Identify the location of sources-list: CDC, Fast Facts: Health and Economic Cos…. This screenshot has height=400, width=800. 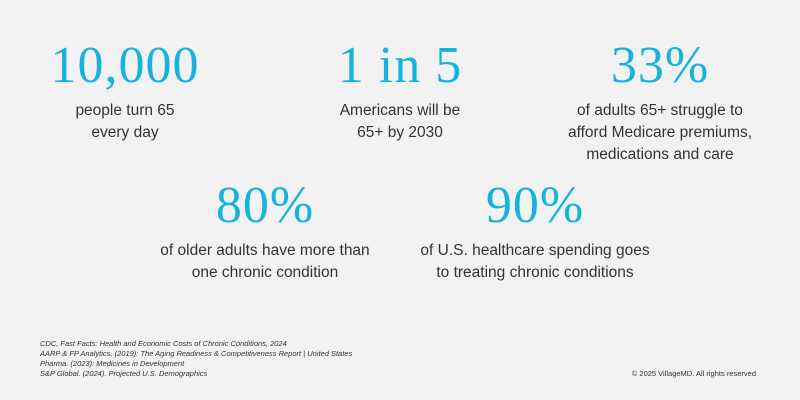
(270, 359).